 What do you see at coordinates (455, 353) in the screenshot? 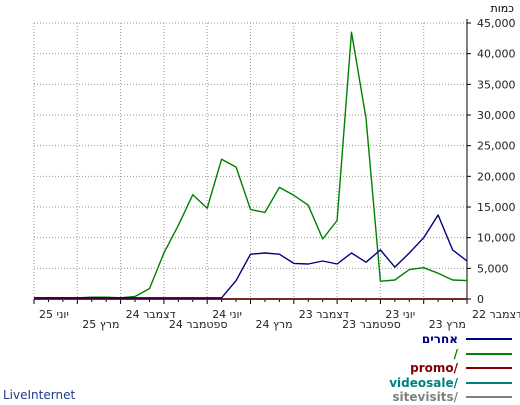
I see `legend-label: /` at bounding box center [455, 353].